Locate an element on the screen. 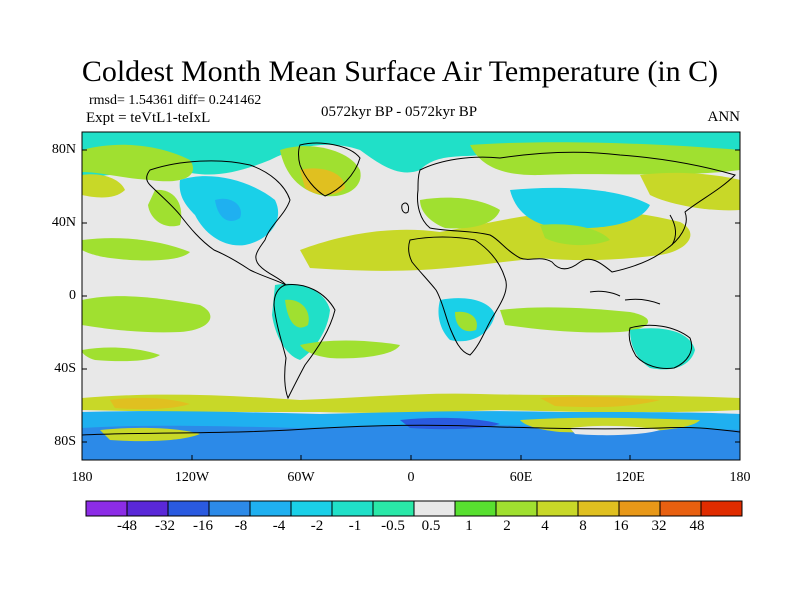 This screenshot has height=600, width=800. field-antarctic-green-w is located at coordinates (150, 434).